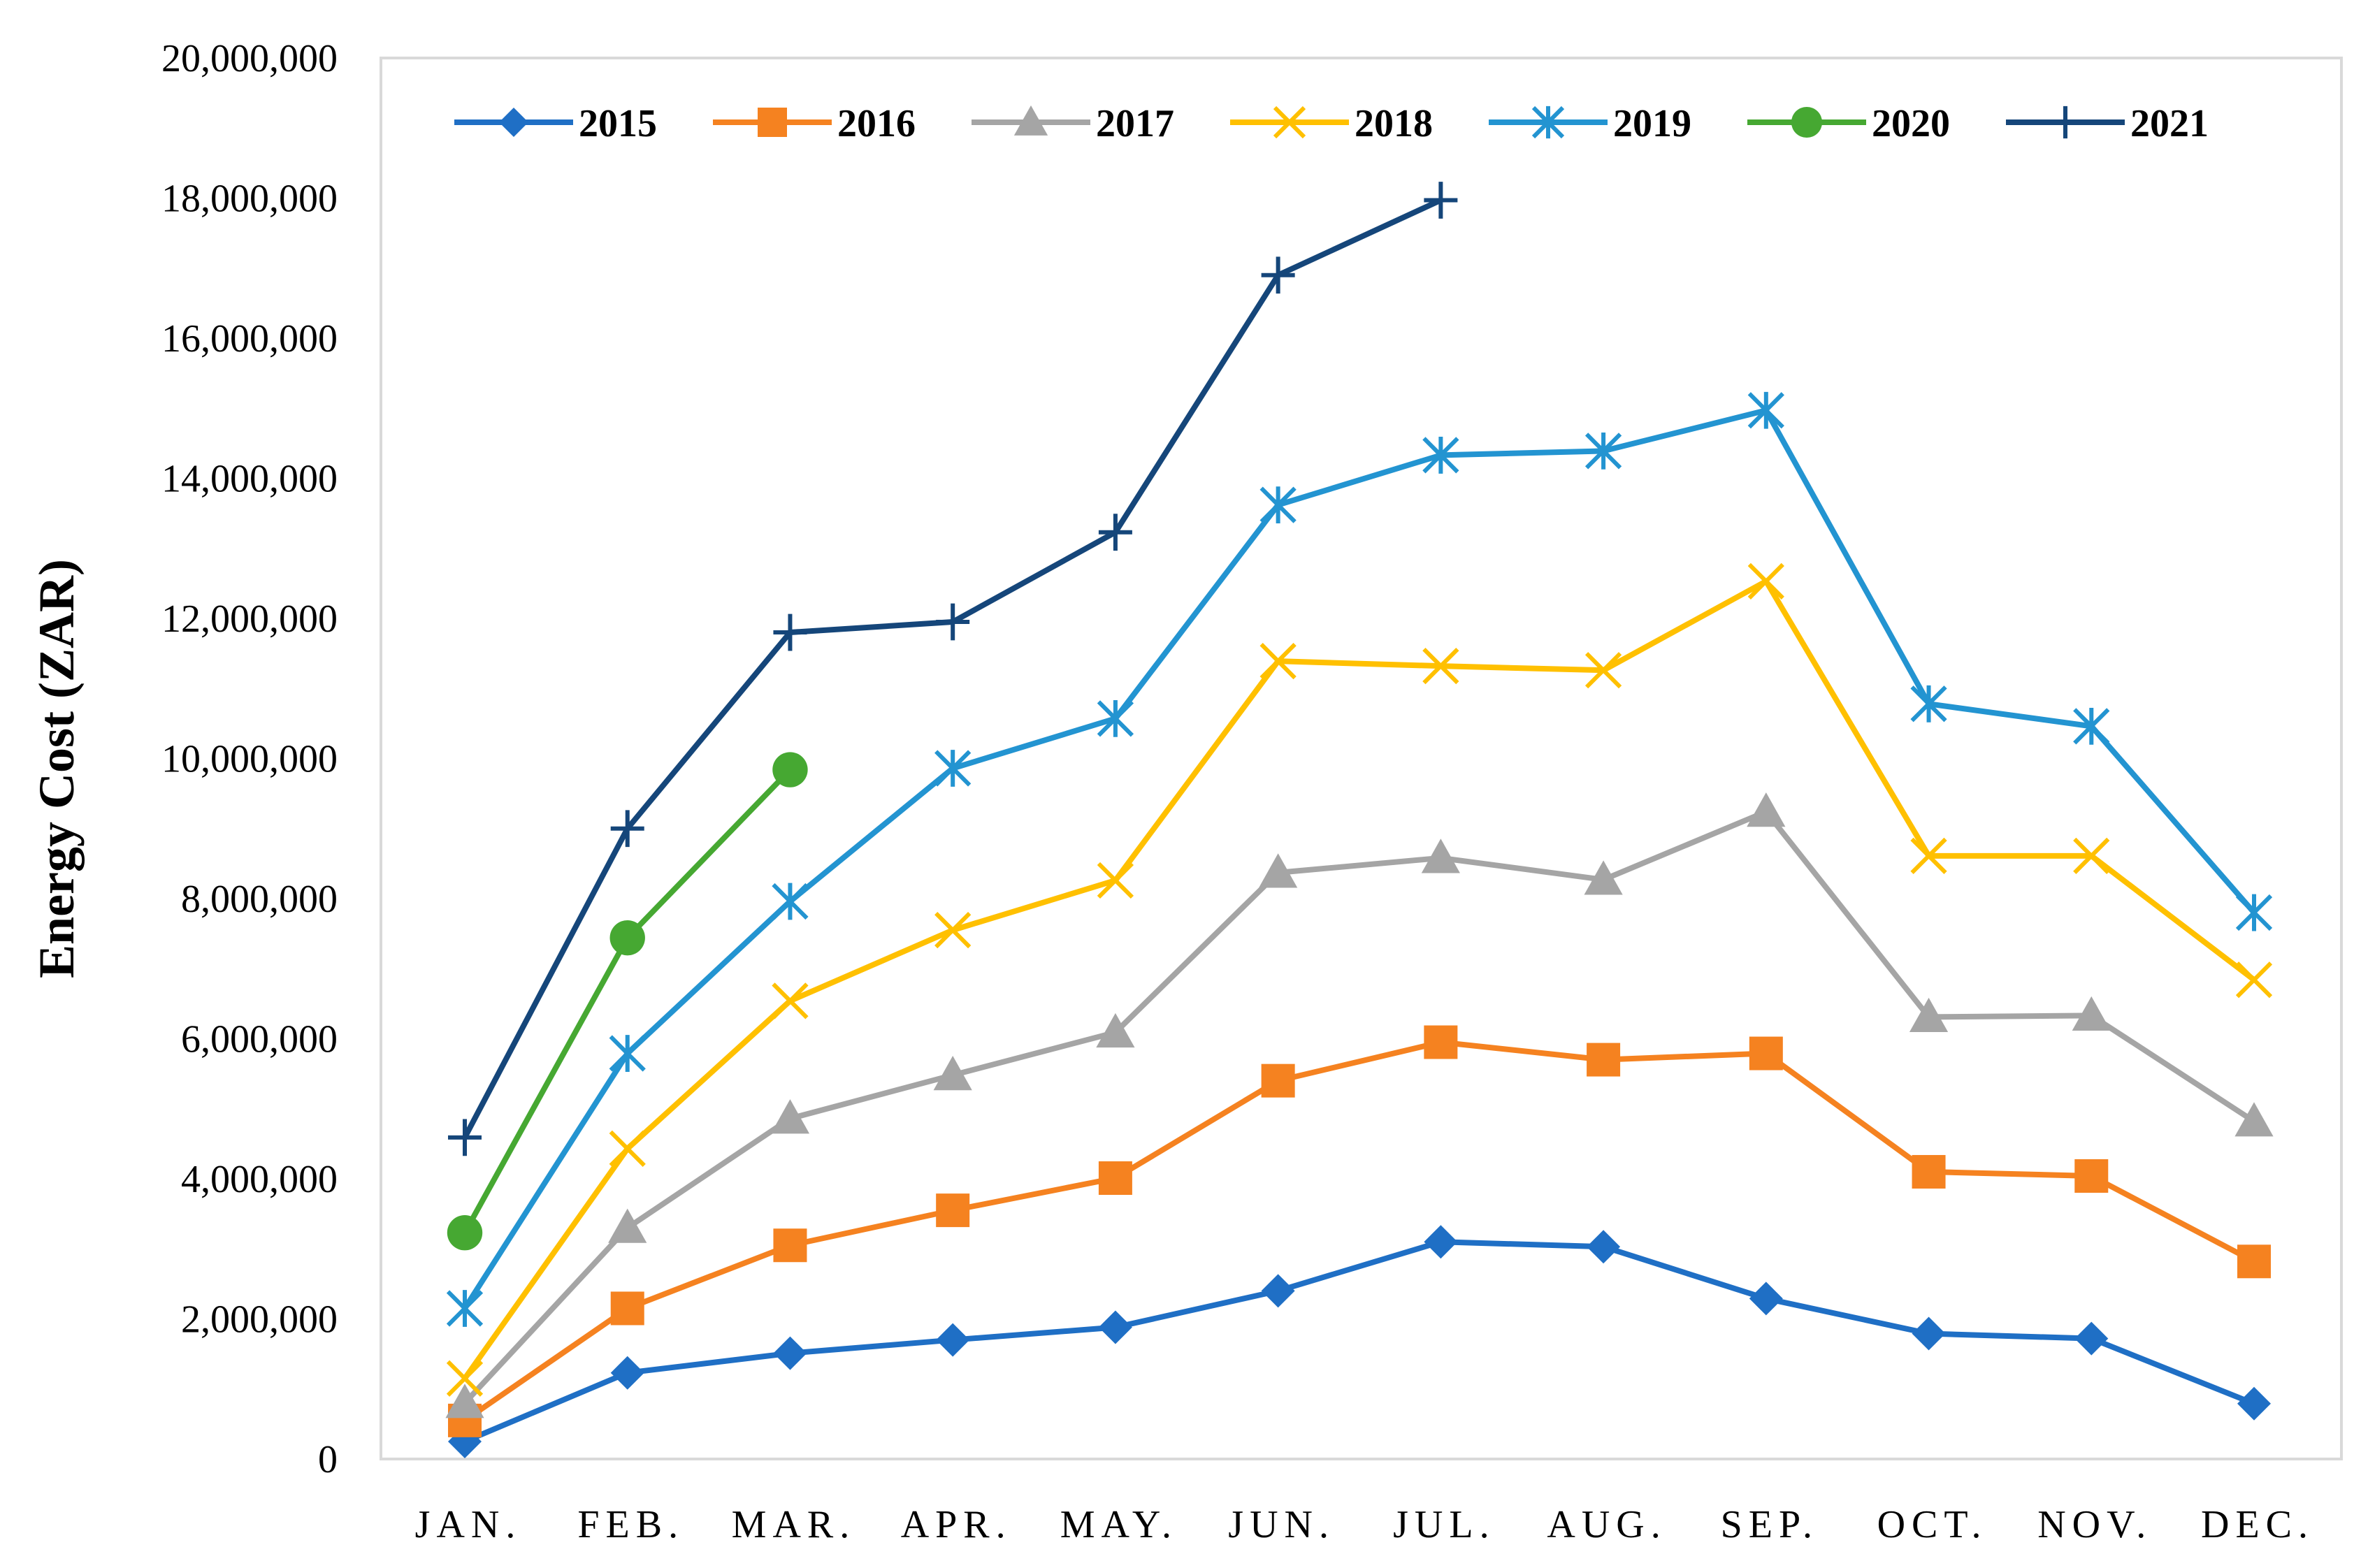 This screenshot has height=1568, width=2361. What do you see at coordinates (259, 1320) in the screenshot?
I see `y-tick-label: 2,000,000` at bounding box center [259, 1320].